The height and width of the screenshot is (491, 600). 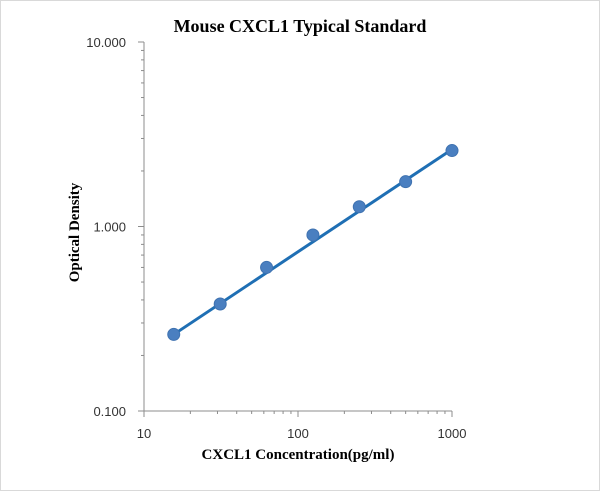 What do you see at coordinates (298, 455) in the screenshot?
I see `x-axis-title: CXCL1 Concentration(pg/ml)` at bounding box center [298, 455].